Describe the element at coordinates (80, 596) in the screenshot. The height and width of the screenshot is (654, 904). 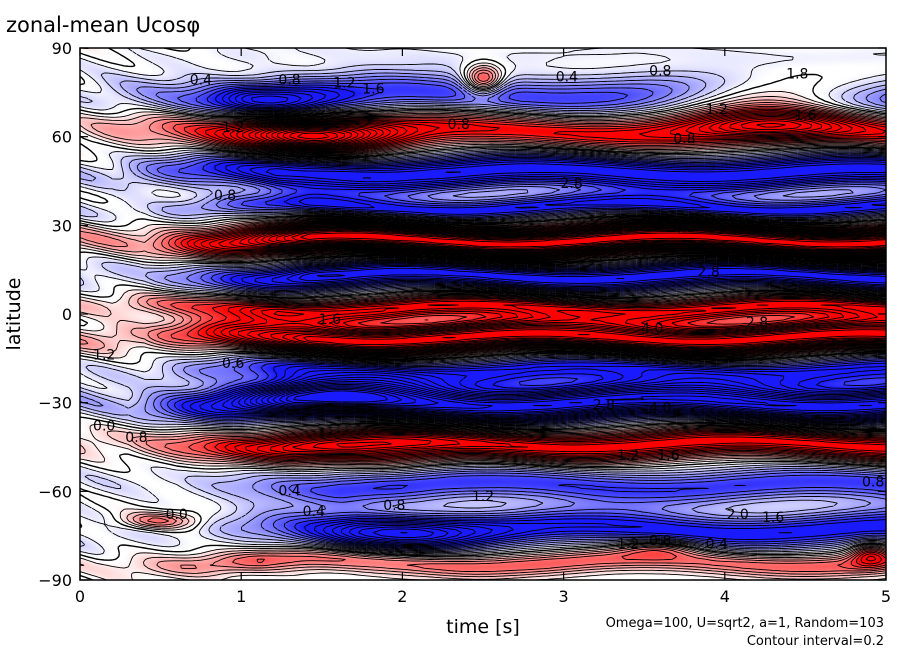
I see `x-tick-label: 0` at that location.